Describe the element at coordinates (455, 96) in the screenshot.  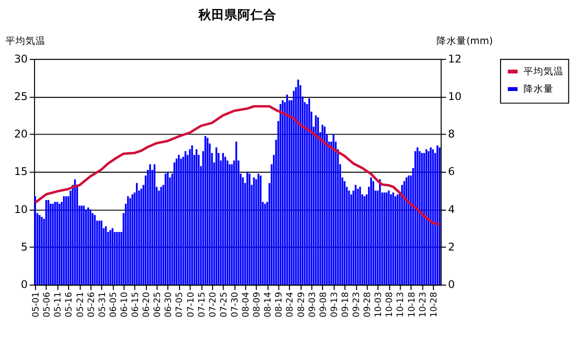
I see `y2-tick-label: 10` at that location.